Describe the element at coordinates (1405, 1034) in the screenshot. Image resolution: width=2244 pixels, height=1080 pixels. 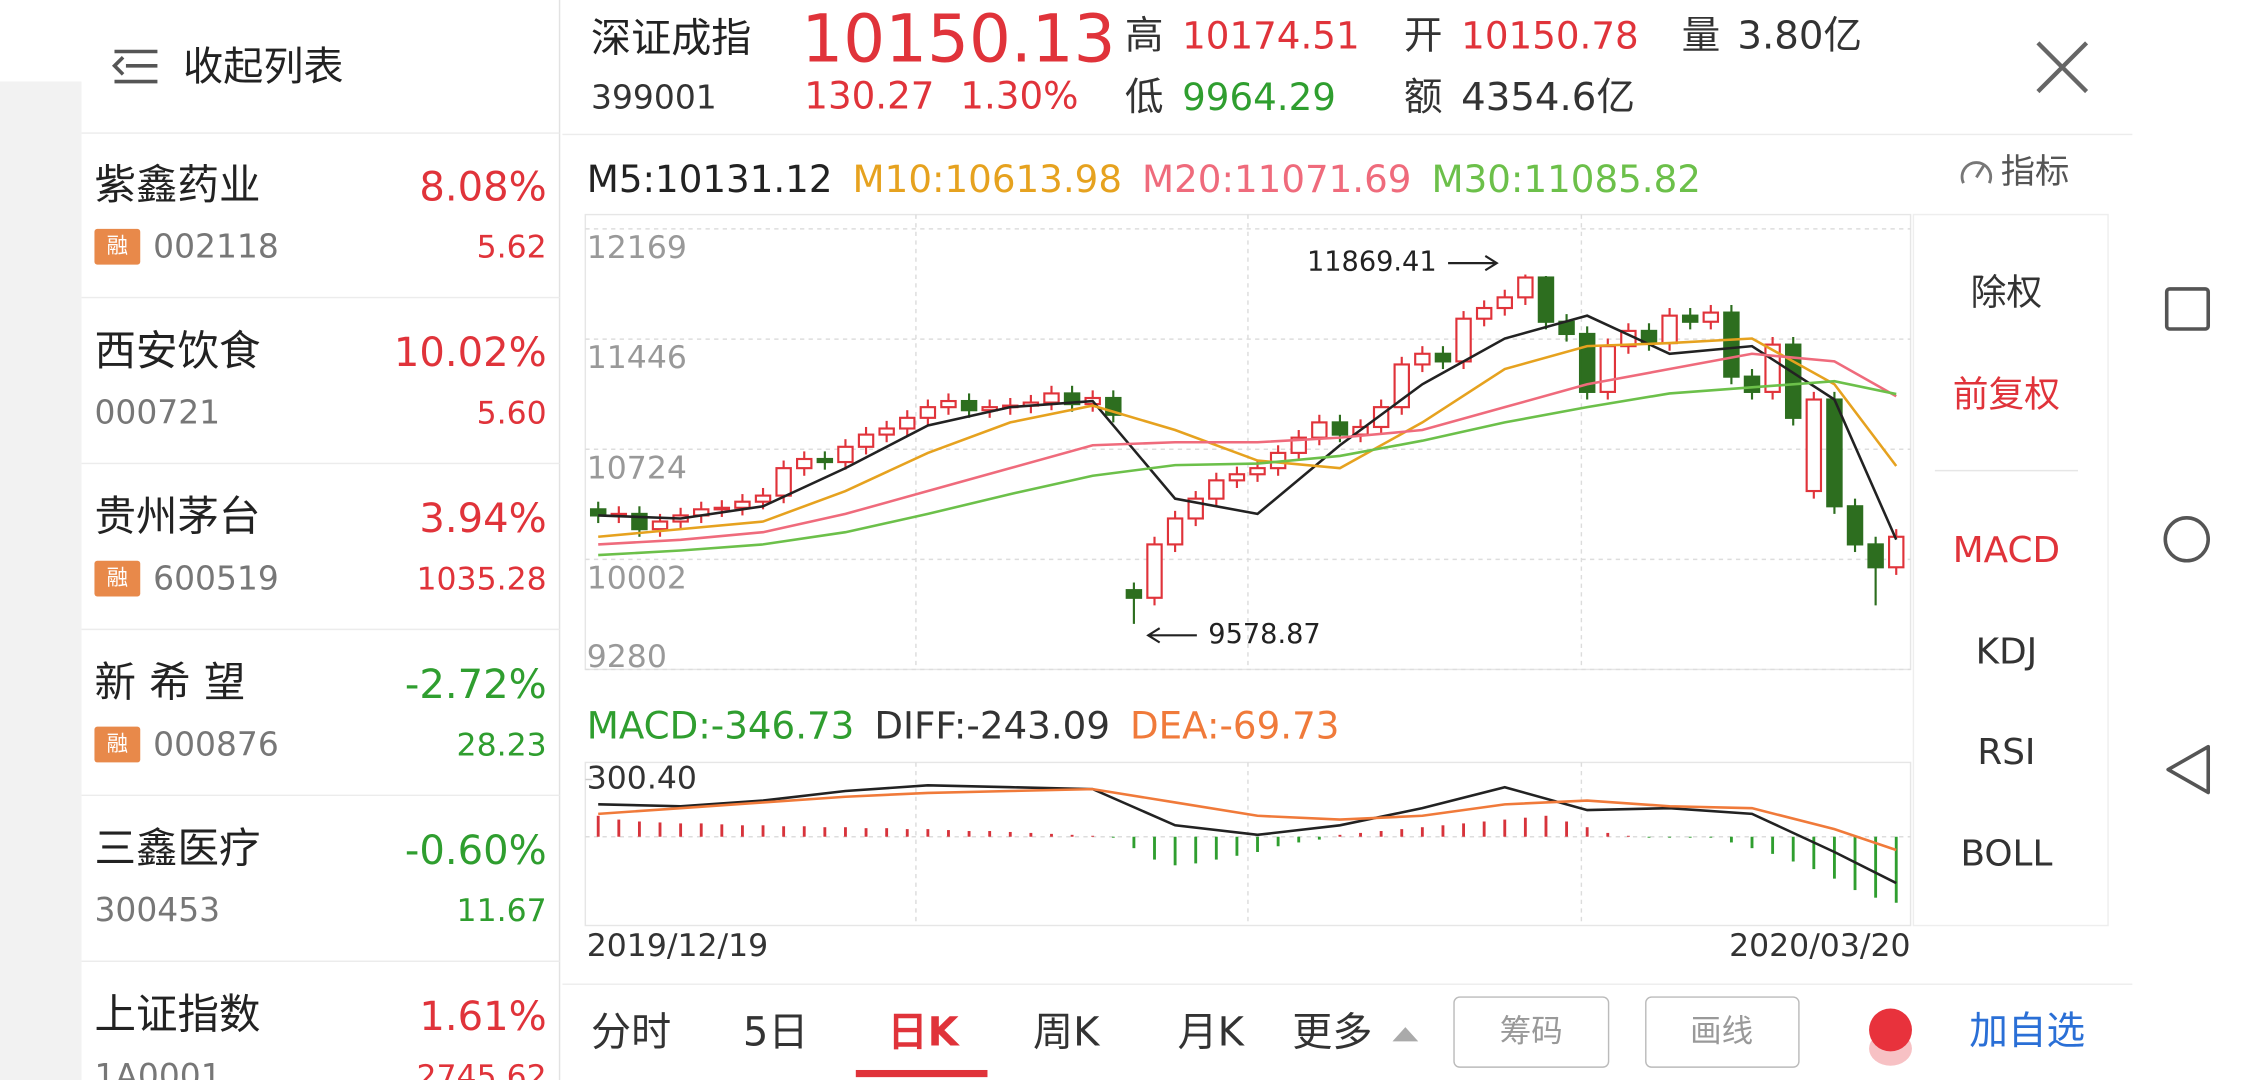
I see `more-arrow` at that location.